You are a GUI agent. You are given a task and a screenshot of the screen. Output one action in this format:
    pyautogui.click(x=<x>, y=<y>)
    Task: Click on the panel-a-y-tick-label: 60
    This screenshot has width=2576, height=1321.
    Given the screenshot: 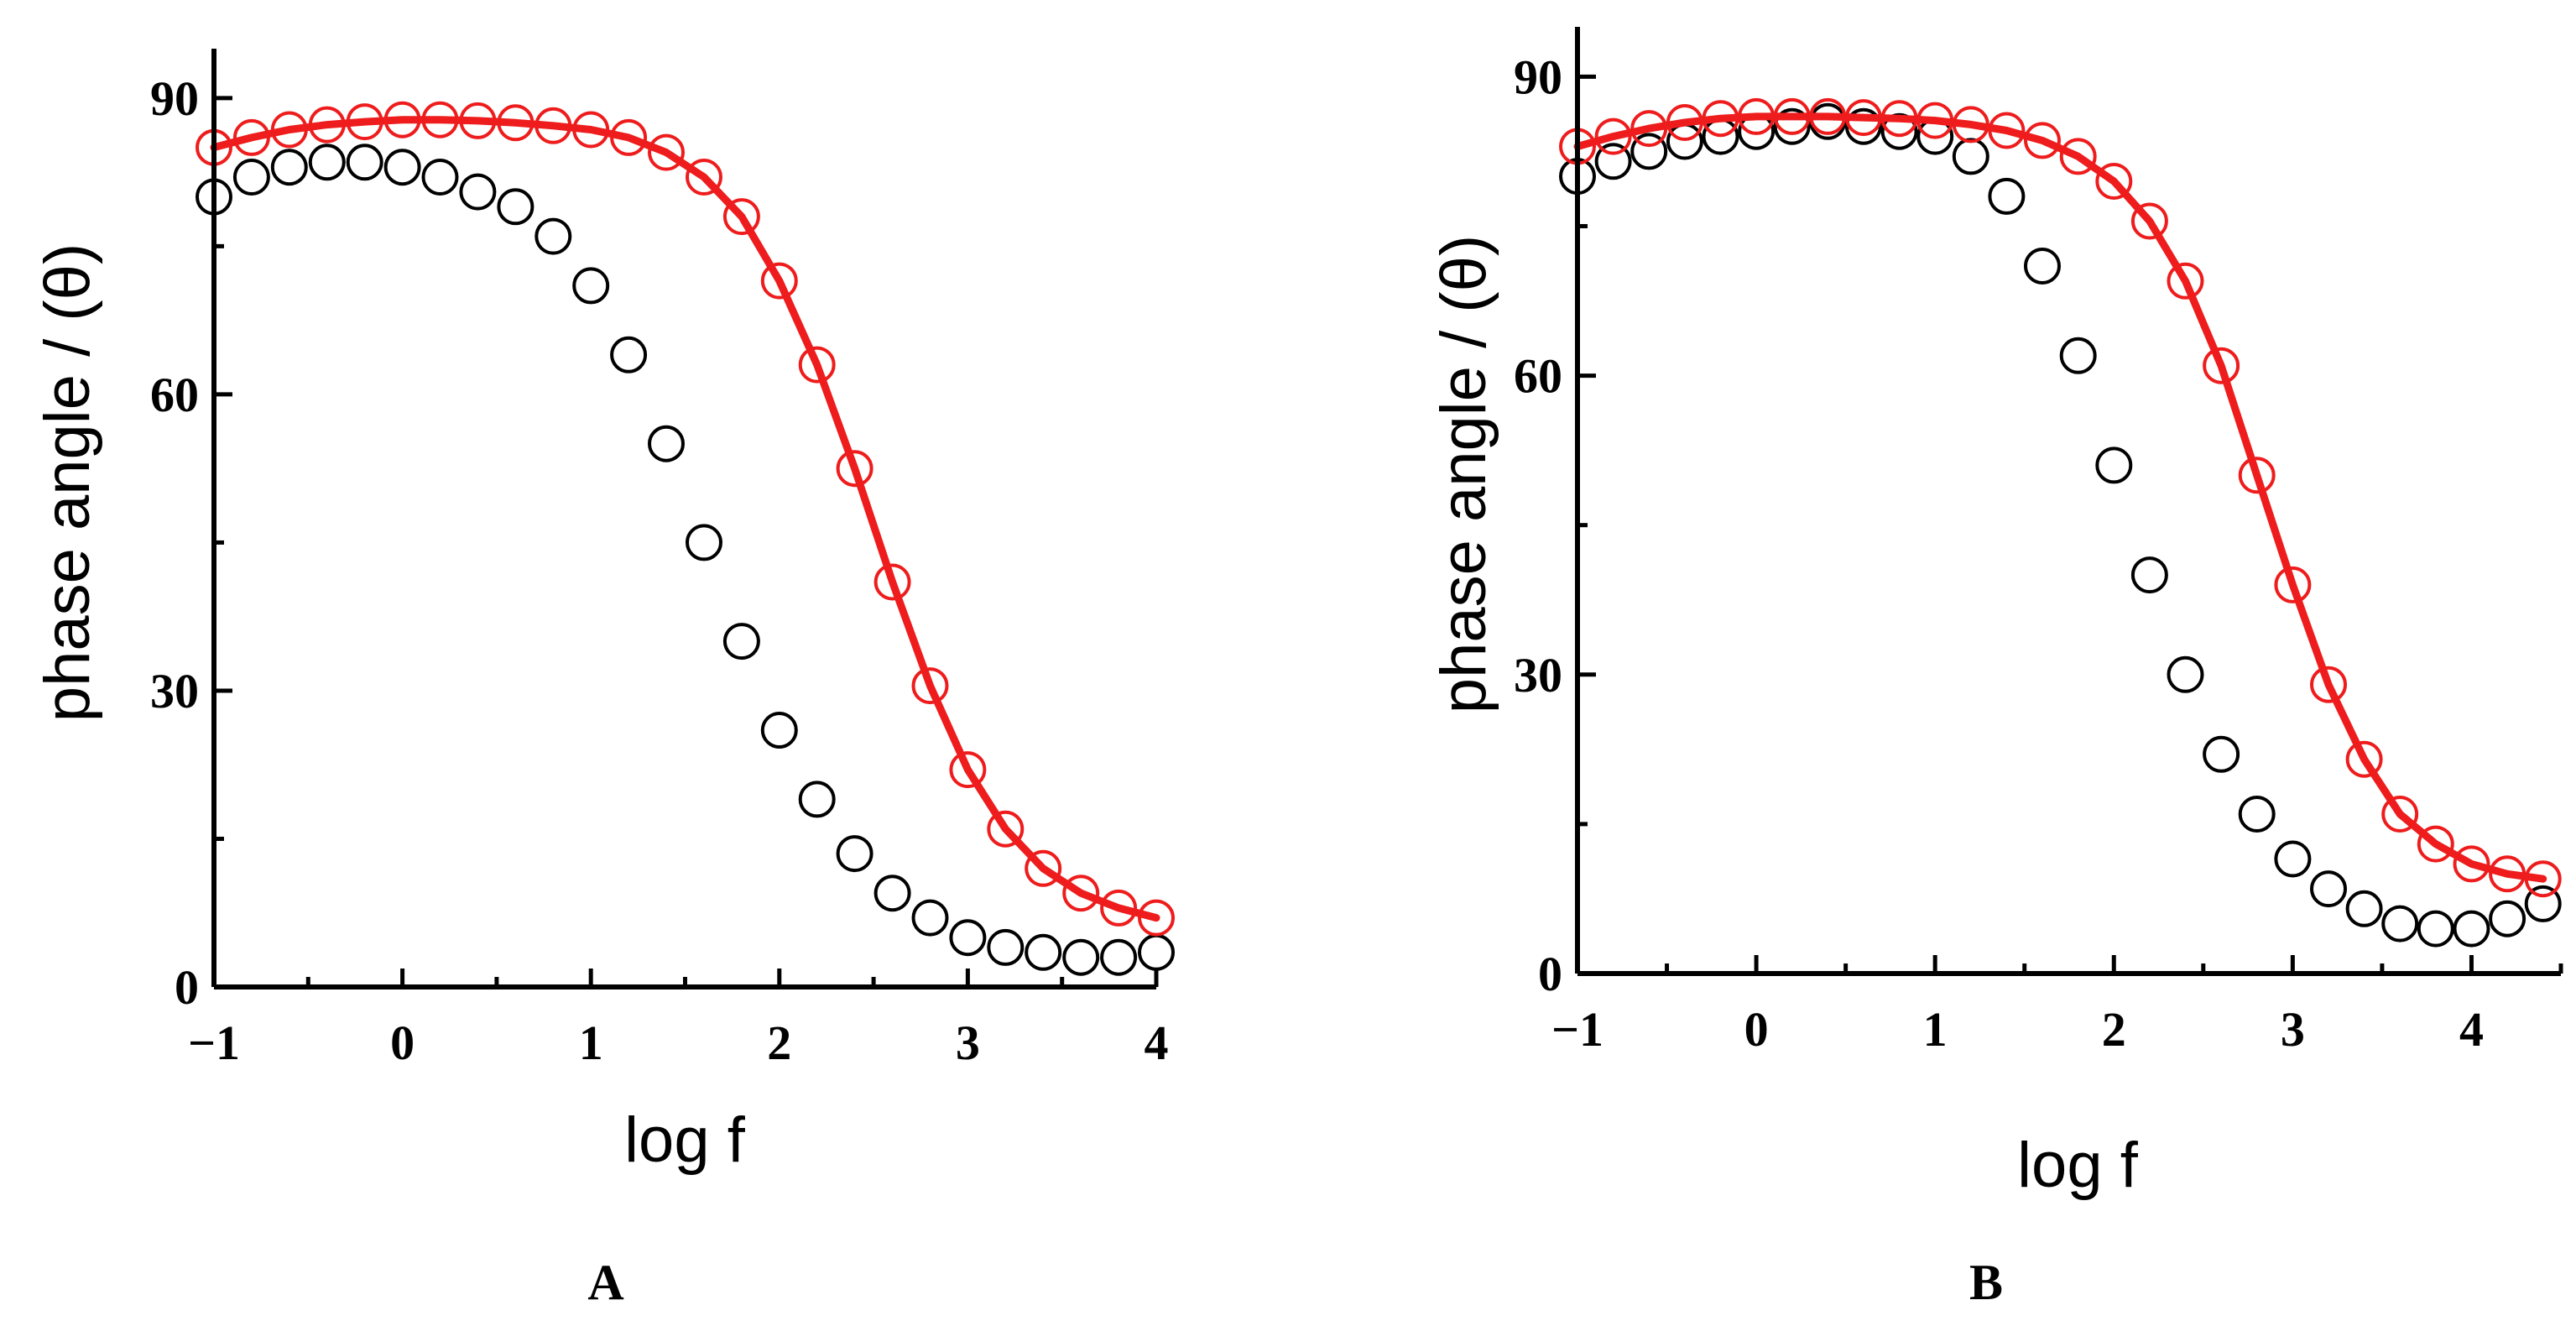 What is the action you would take?
    pyautogui.click(x=174, y=395)
    